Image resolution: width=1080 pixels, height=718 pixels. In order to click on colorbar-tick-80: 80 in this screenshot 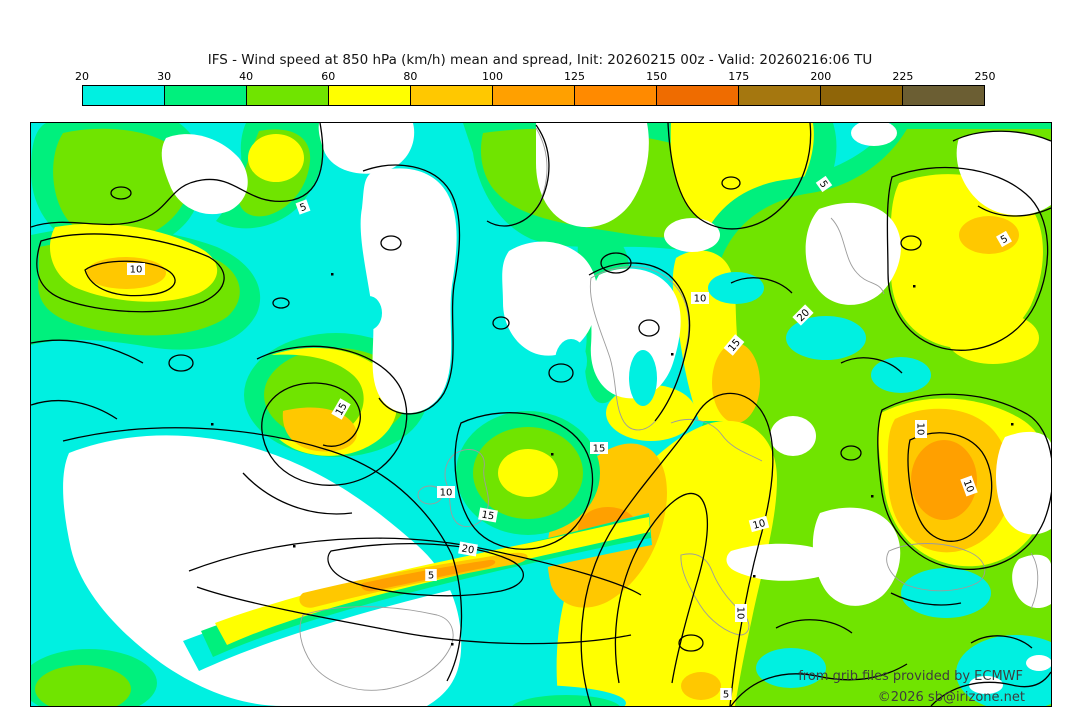, I will do `click(410, 76)`.